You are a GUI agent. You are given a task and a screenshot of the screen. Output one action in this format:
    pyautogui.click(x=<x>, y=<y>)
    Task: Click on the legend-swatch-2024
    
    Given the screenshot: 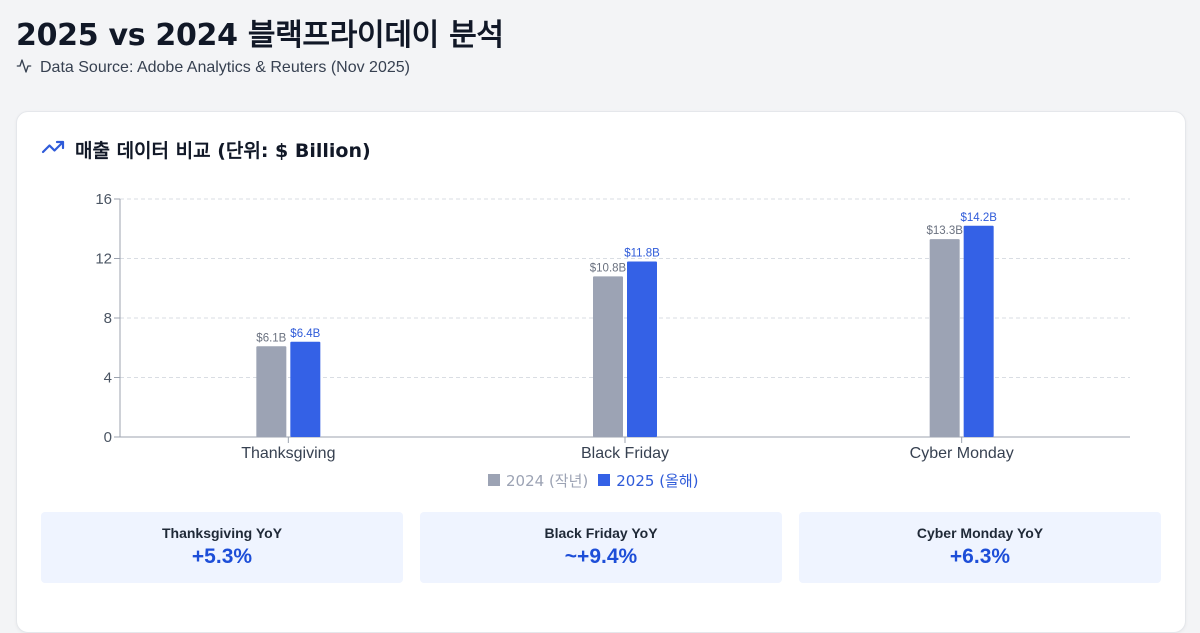 What is the action you would take?
    pyautogui.click(x=494, y=480)
    